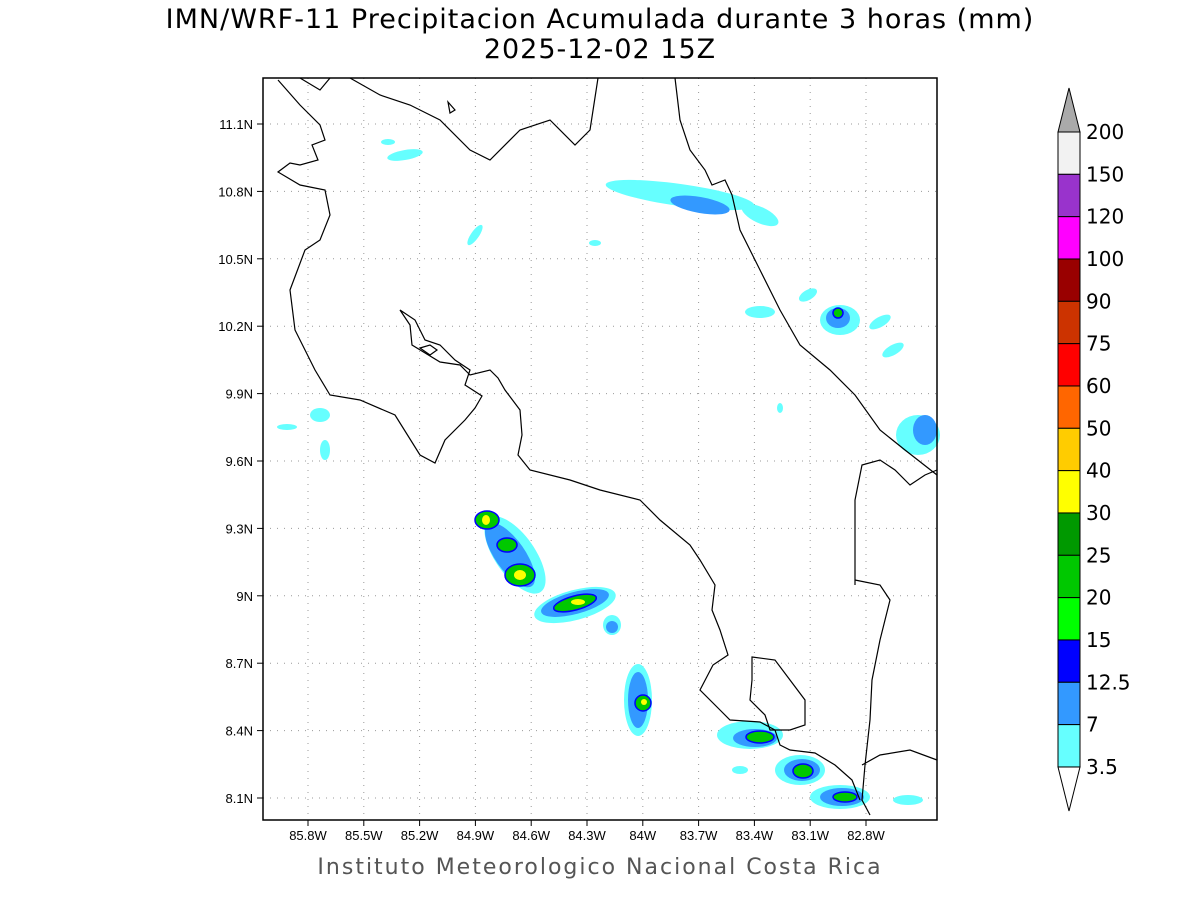 The image size is (1200, 900). I want to click on lon-tick-label: 83.1W, so click(810, 835).